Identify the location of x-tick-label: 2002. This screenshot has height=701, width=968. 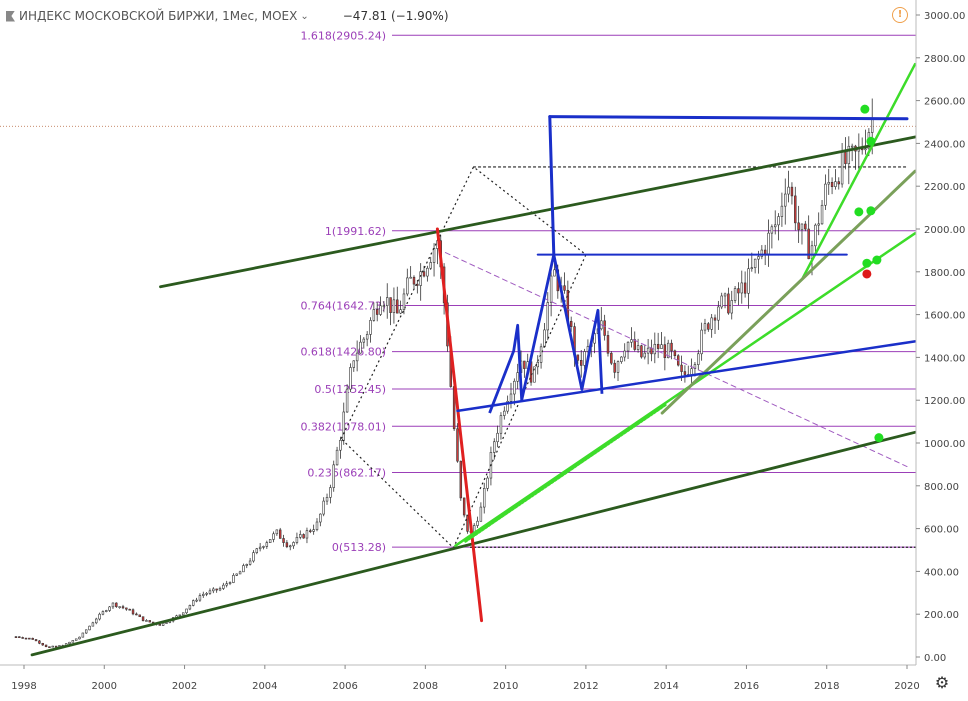
(184, 686).